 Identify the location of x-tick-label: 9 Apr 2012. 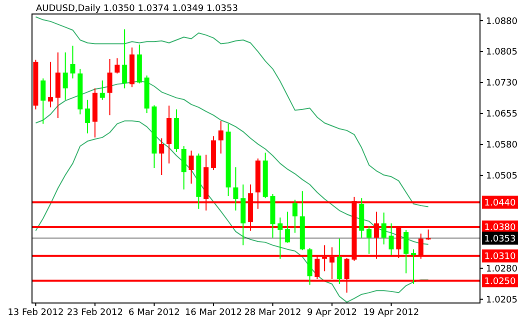
(332, 313).